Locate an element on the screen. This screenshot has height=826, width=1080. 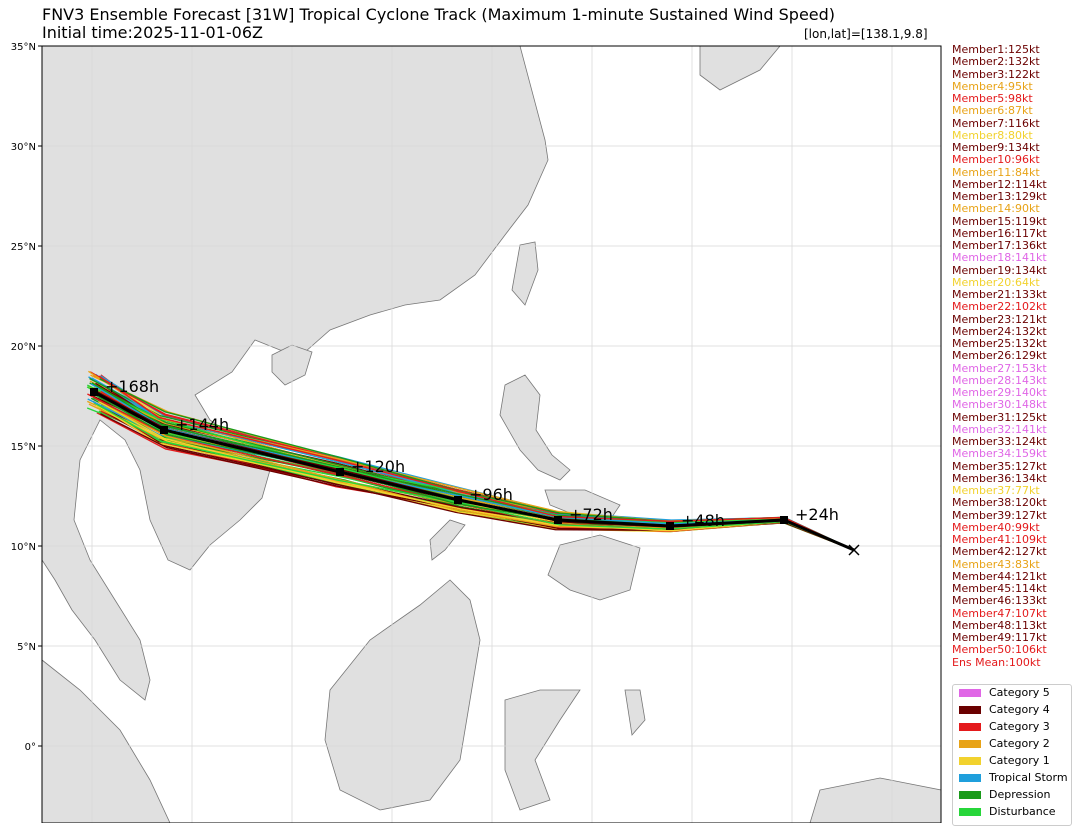
legend-entry: Category 5 is located at coordinates (1012, 693).